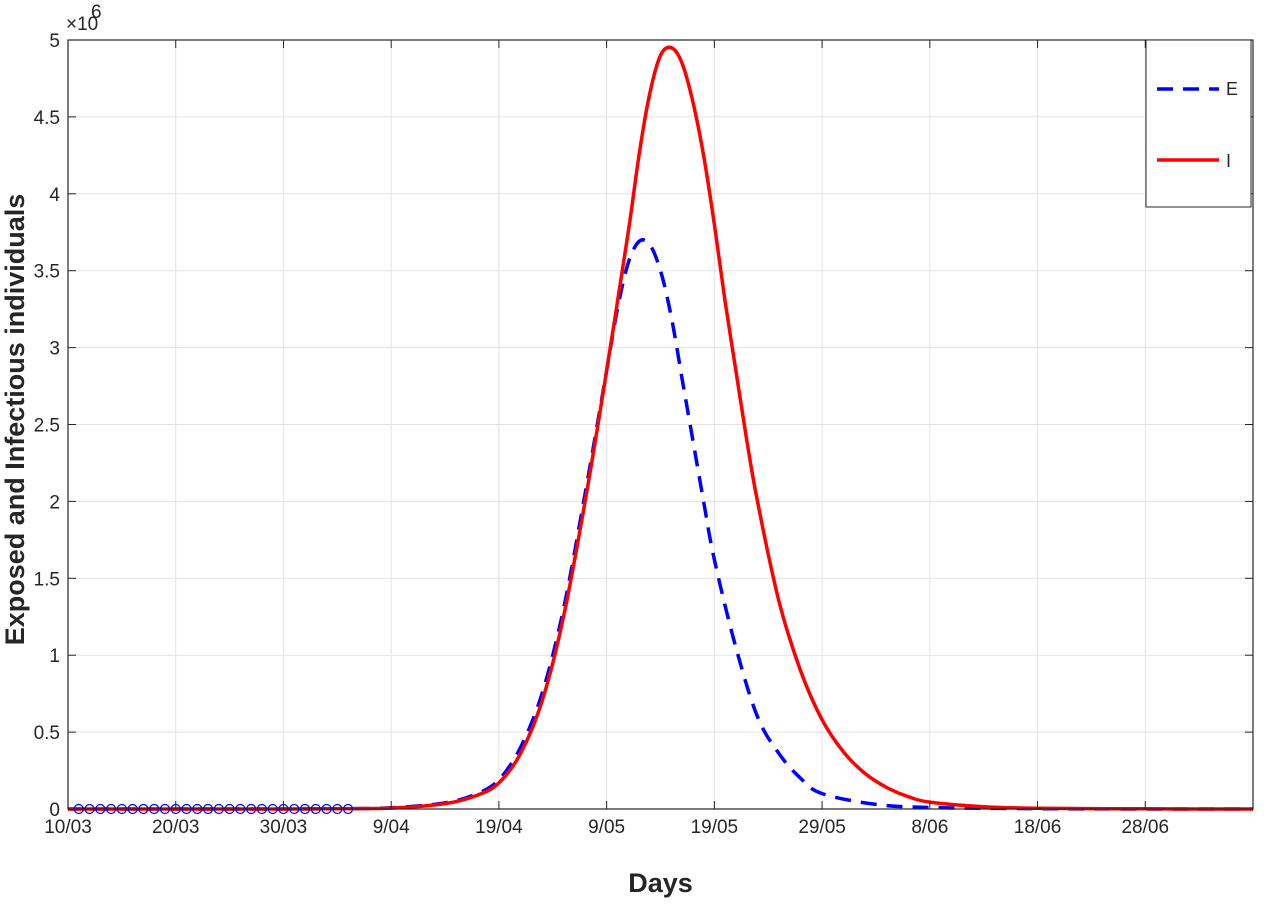 The height and width of the screenshot is (904, 1280). Describe the element at coordinates (68, 827) in the screenshot. I see `x-tick-label: 10/03` at that location.